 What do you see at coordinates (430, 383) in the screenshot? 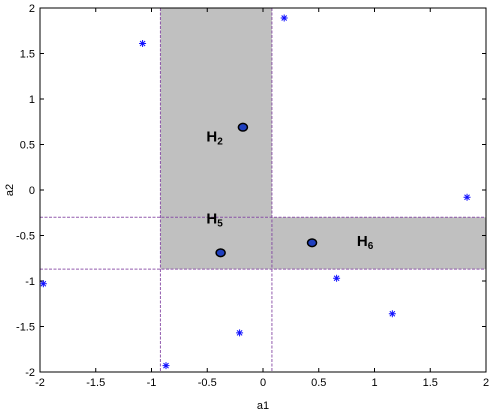
I see `x-tick-label: 1.5` at bounding box center [430, 383].